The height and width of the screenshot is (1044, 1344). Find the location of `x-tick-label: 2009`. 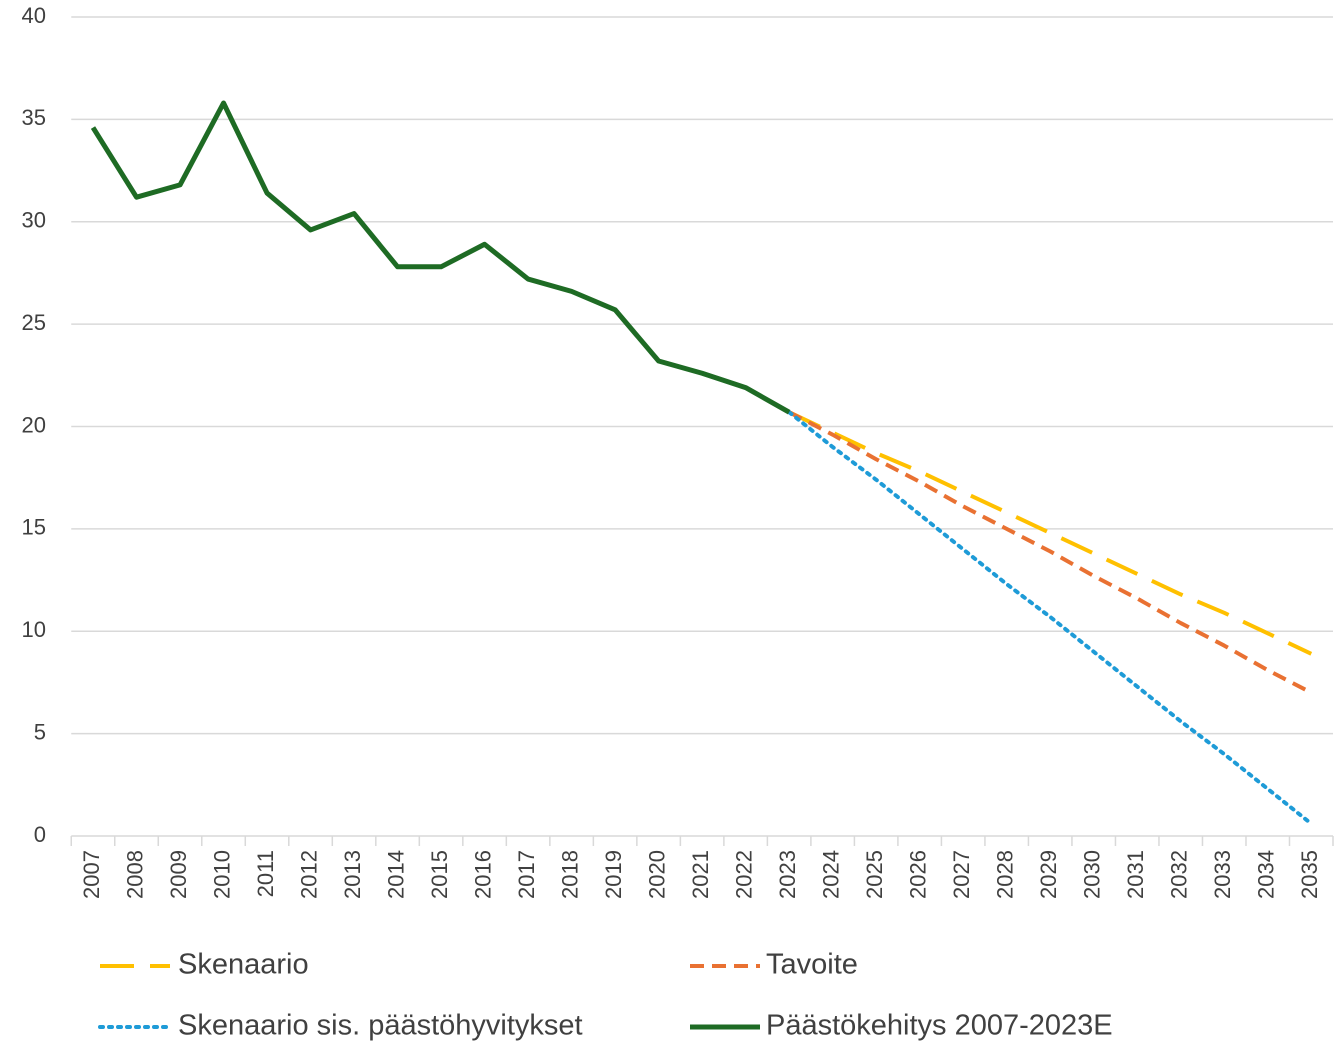

x-tick-label: 2009 is located at coordinates (178, 874).